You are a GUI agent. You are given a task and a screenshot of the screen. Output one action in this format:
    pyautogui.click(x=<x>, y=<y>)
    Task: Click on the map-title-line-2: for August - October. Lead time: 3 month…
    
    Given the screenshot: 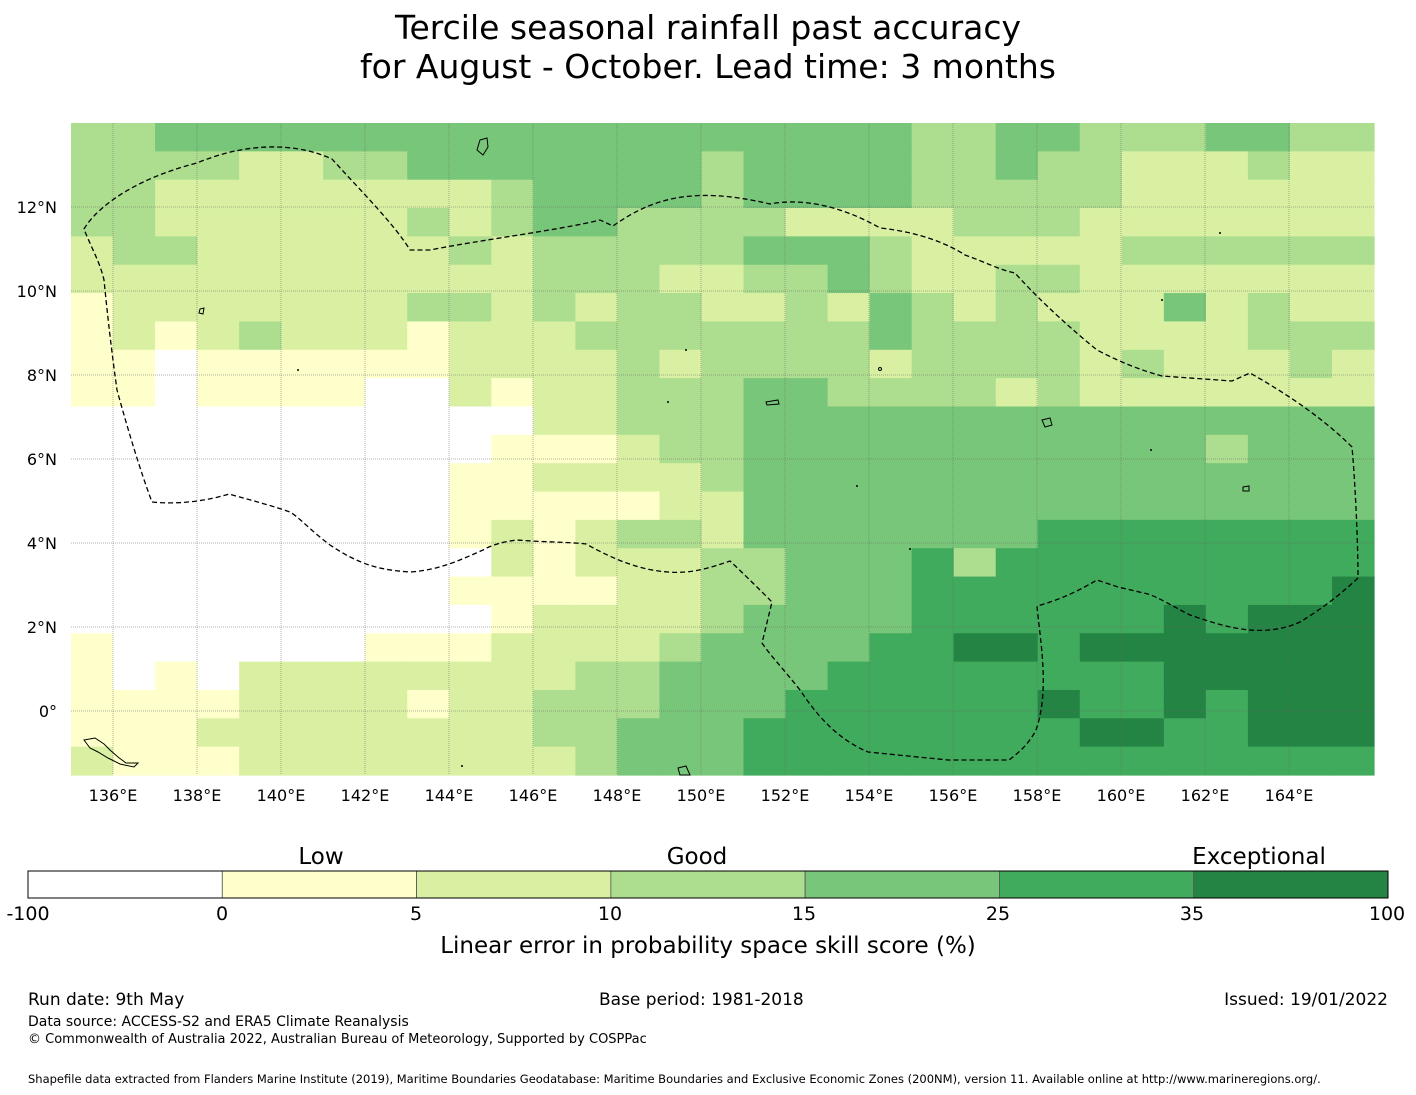 What is the action you would take?
    pyautogui.click(x=708, y=66)
    